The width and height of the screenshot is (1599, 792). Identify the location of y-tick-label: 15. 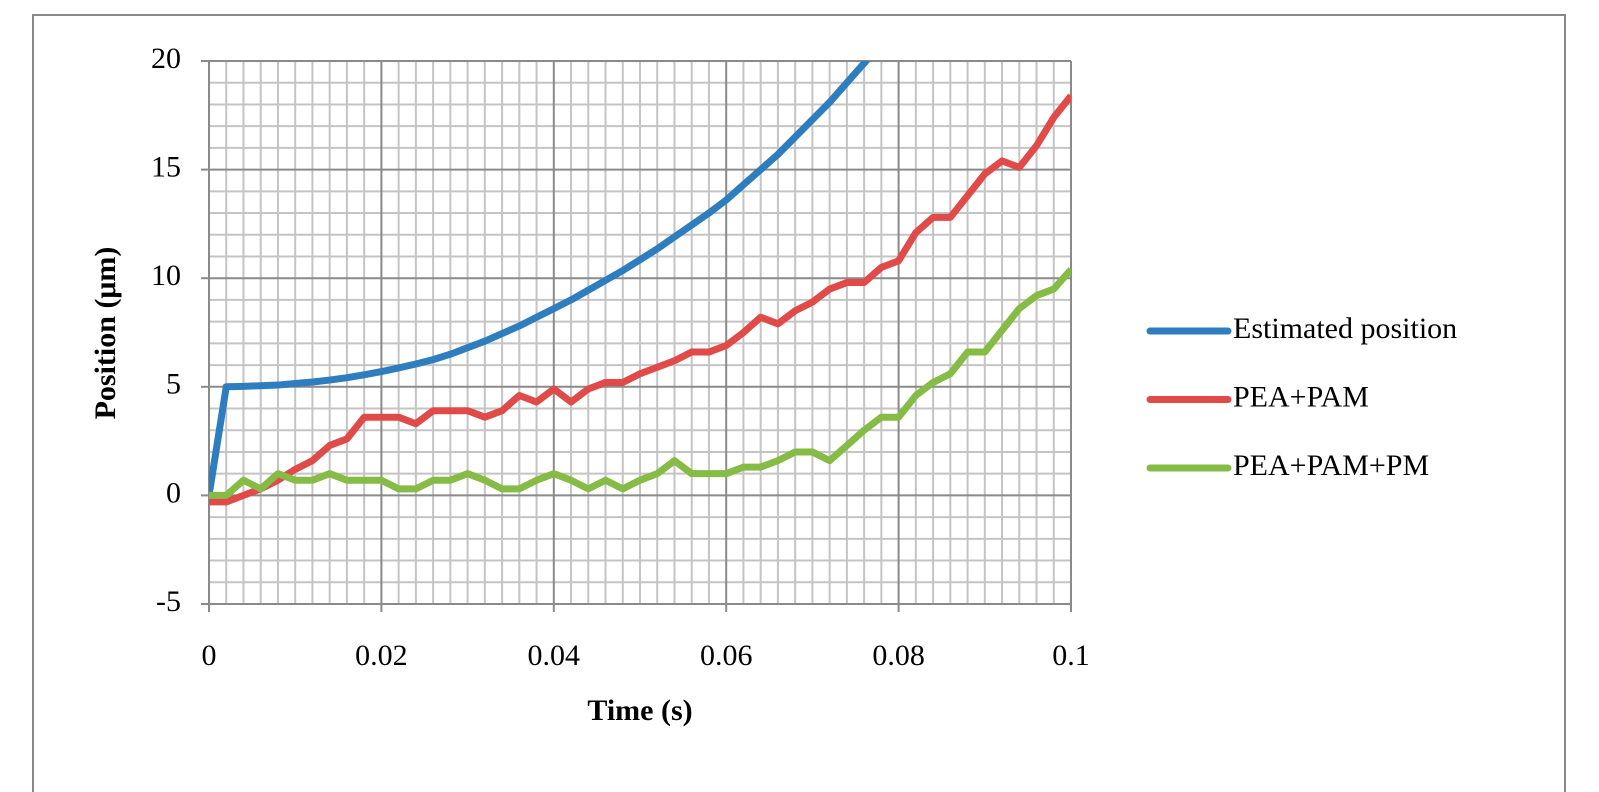
(166, 166).